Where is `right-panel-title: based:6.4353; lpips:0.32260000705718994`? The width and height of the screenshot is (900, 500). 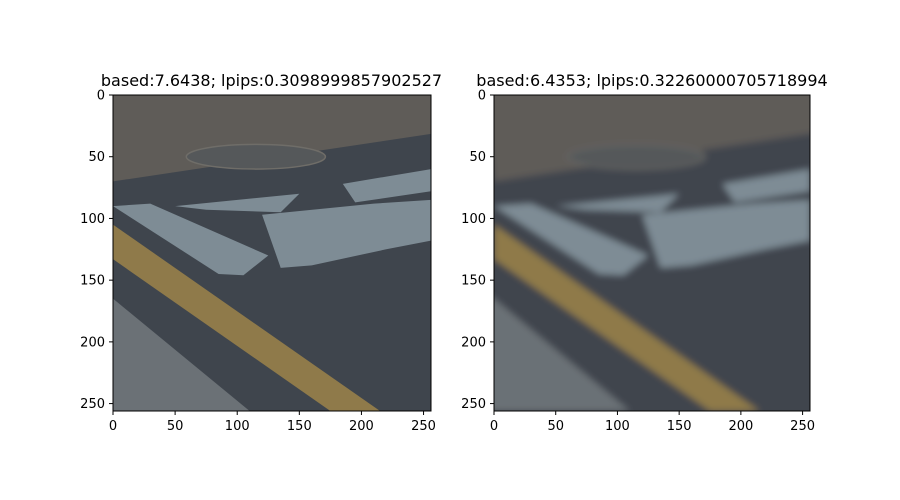
right-panel-title: based:6.4353; lpips:0.32260000705718994 is located at coordinates (652, 80).